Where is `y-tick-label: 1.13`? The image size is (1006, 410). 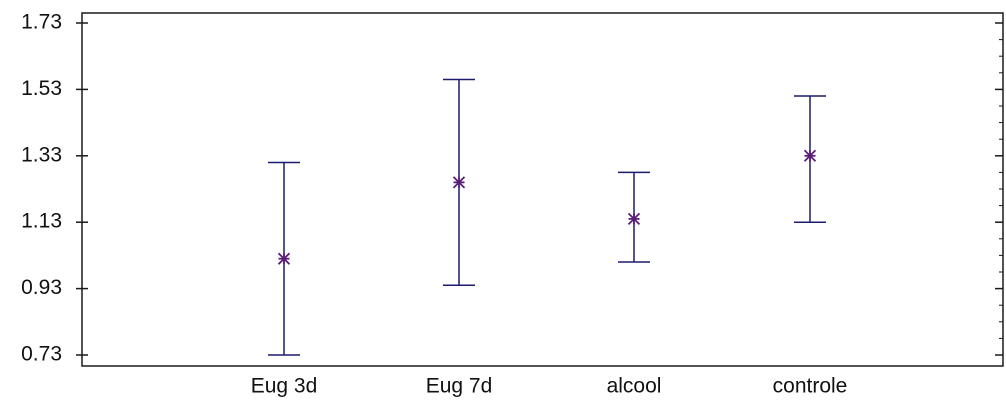 y-tick-label: 1.13 is located at coordinates (41, 221).